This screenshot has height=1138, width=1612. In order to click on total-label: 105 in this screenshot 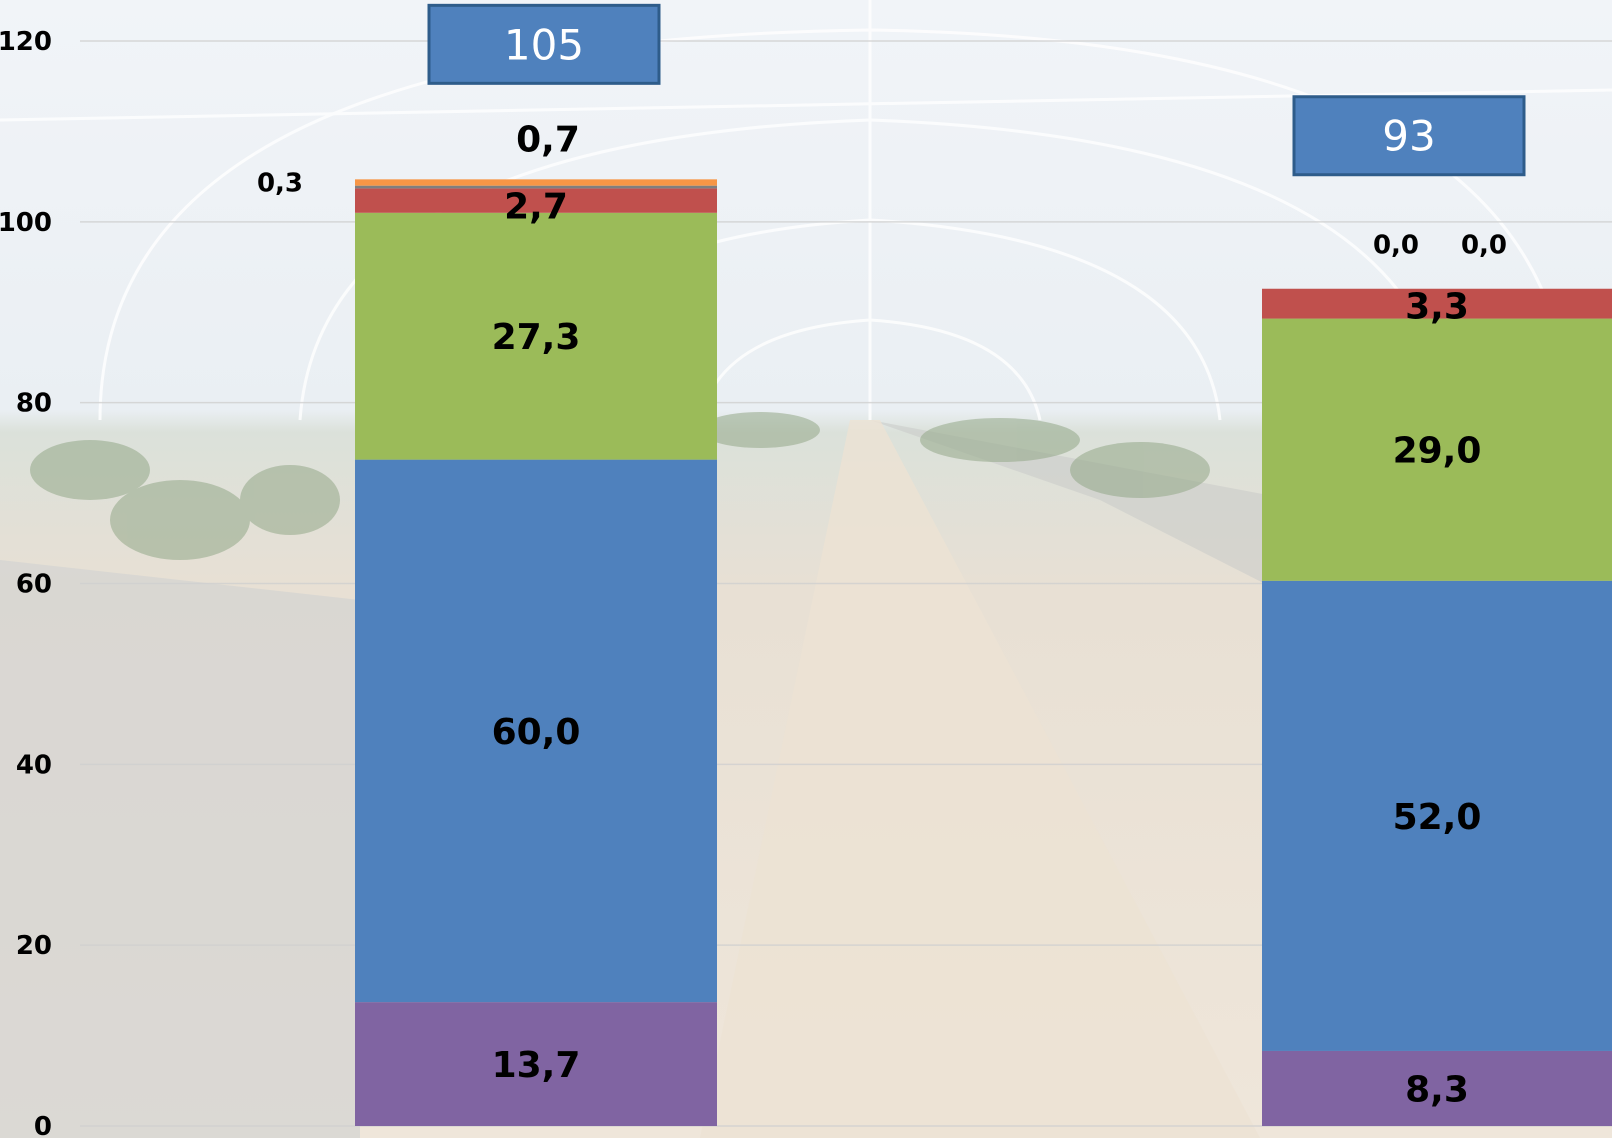, I will do `click(544, 44)`.